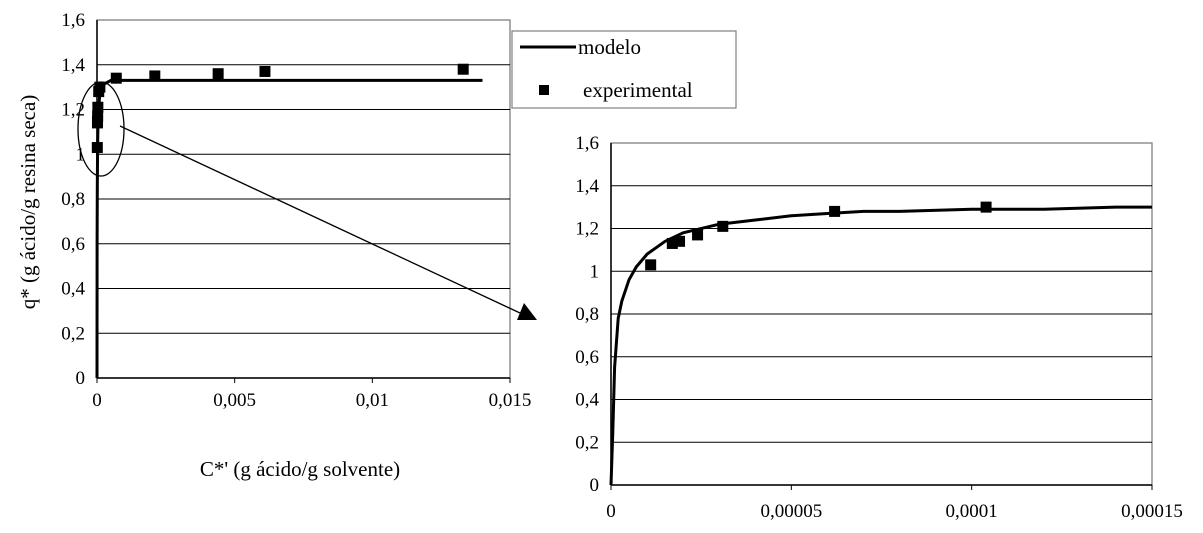 This screenshot has width=1203, height=533. What do you see at coordinates (73, 65) in the screenshot?
I see `main-y-tick-label: 1,4` at bounding box center [73, 65].